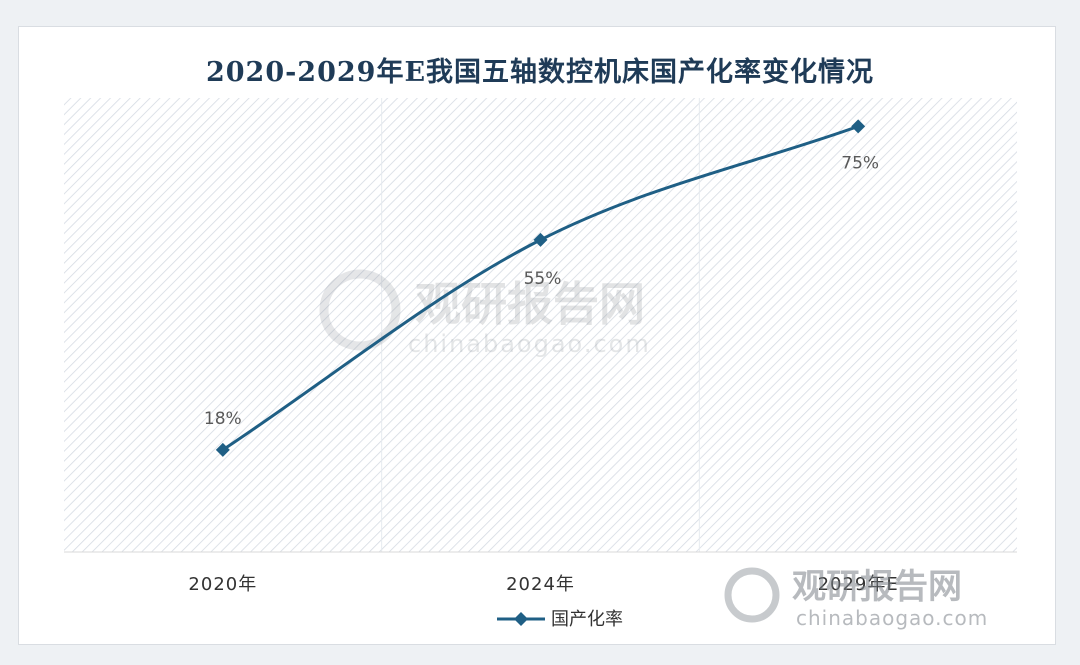  What do you see at coordinates (540, 72) in the screenshot?
I see `chart-title: 2020-2029年E我国五轴数控机床国产化率变化情况` at bounding box center [540, 72].